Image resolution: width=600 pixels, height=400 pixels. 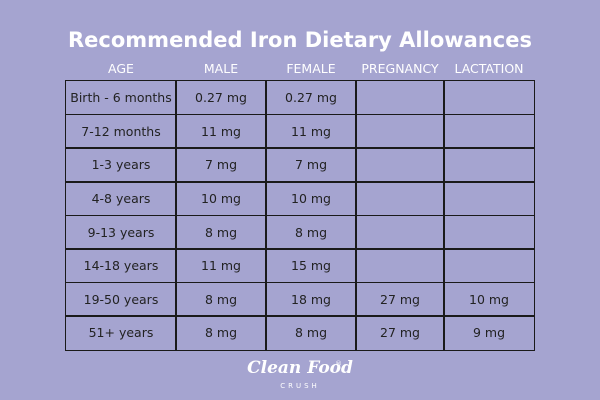 What do you see at coordinates (121, 333) in the screenshot?
I see `table-cell: 51+ years` at bounding box center [121, 333].